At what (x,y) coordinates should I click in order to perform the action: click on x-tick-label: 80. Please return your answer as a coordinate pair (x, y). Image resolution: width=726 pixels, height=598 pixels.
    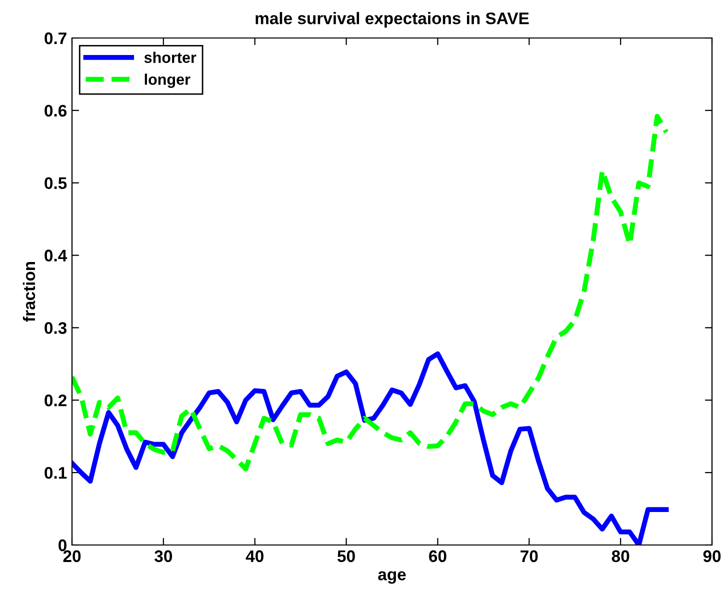
    Looking at the image, I should click on (621, 556).